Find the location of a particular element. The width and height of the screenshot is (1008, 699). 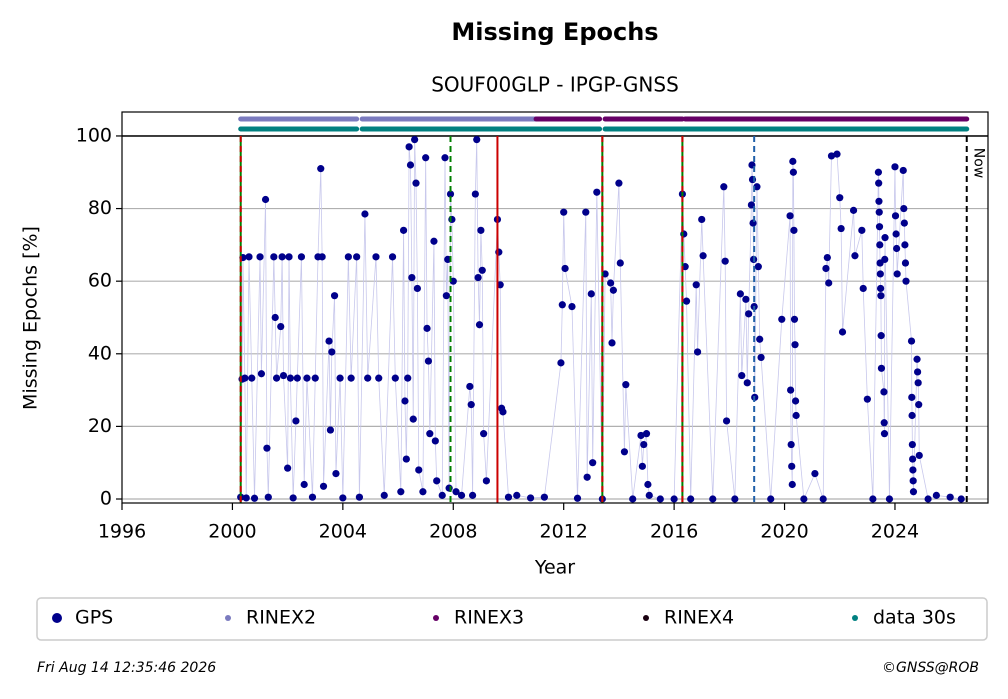

x-tick-label: 2020 is located at coordinates (784, 532).